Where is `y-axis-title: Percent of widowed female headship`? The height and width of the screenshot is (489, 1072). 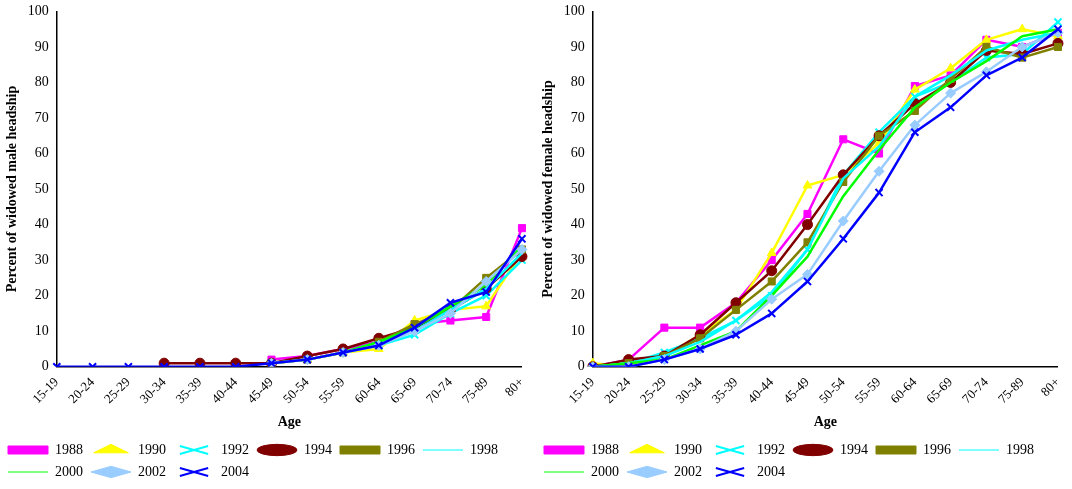
y-axis-title: Percent of widowed female headship is located at coordinates (548, 189).